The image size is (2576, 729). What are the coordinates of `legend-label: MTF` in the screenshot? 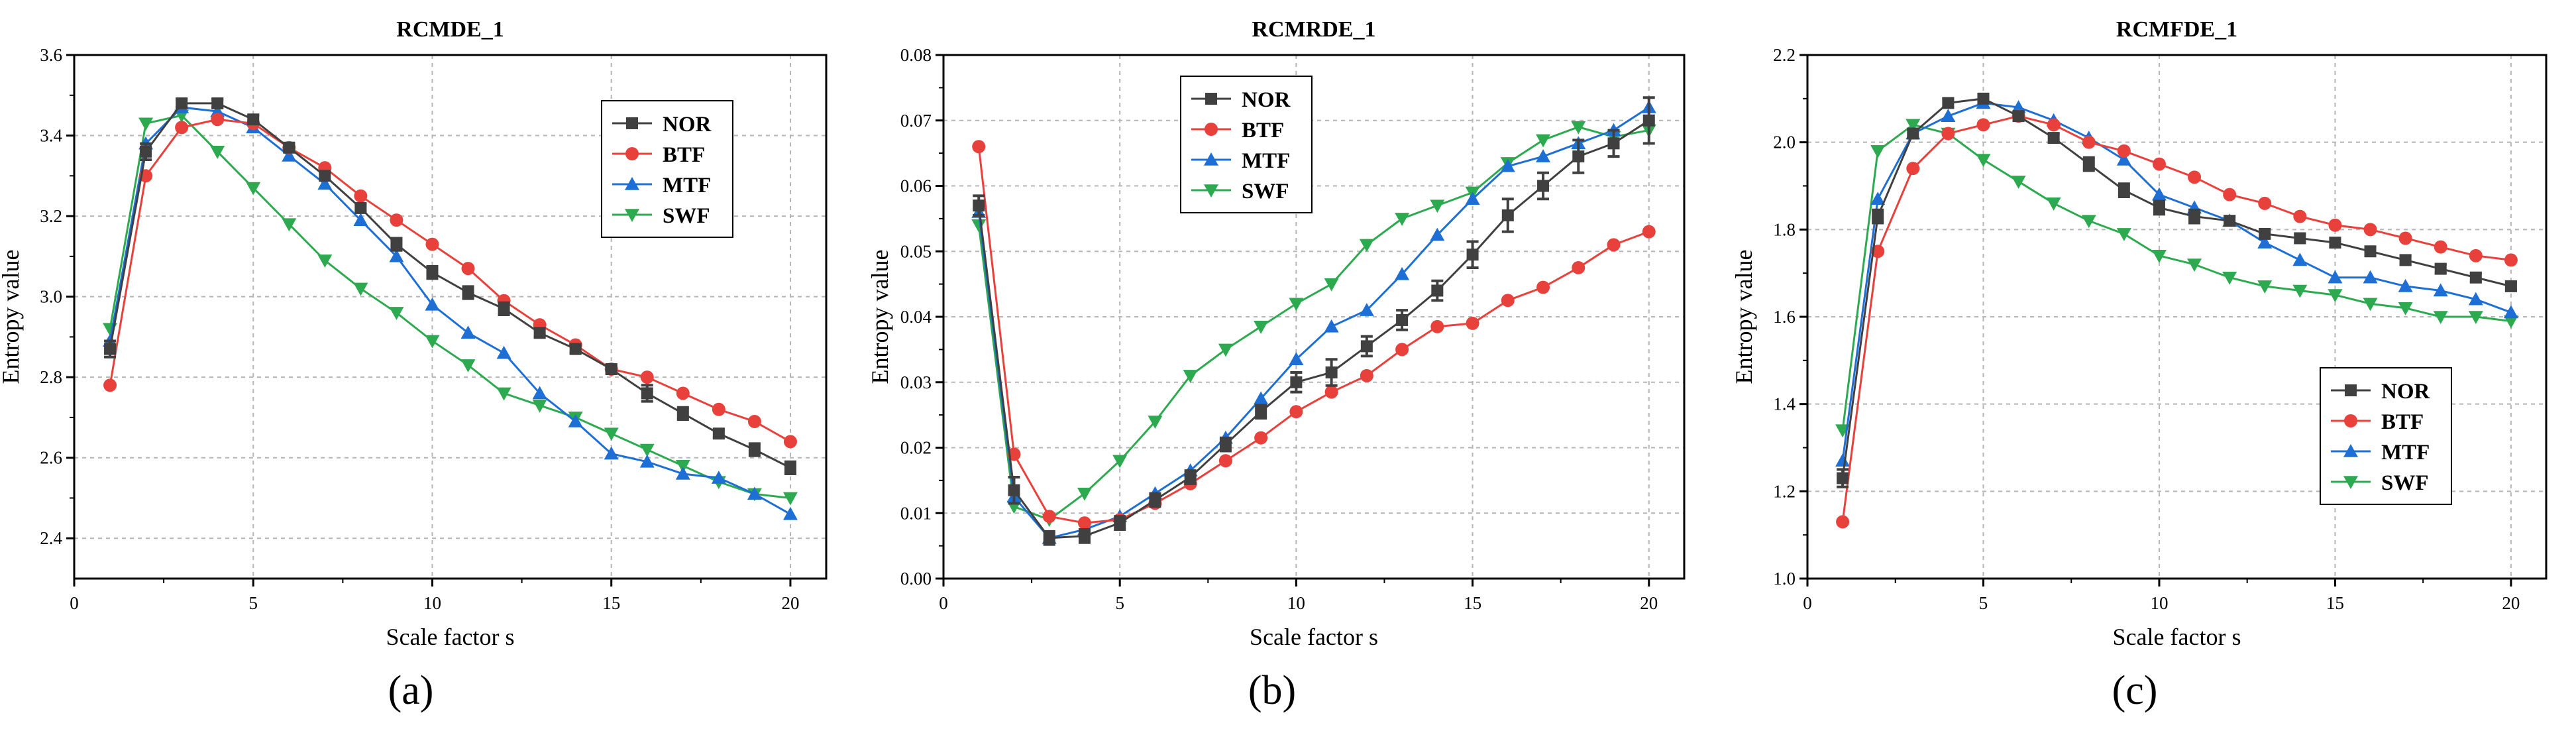 It's located at (1266, 161).